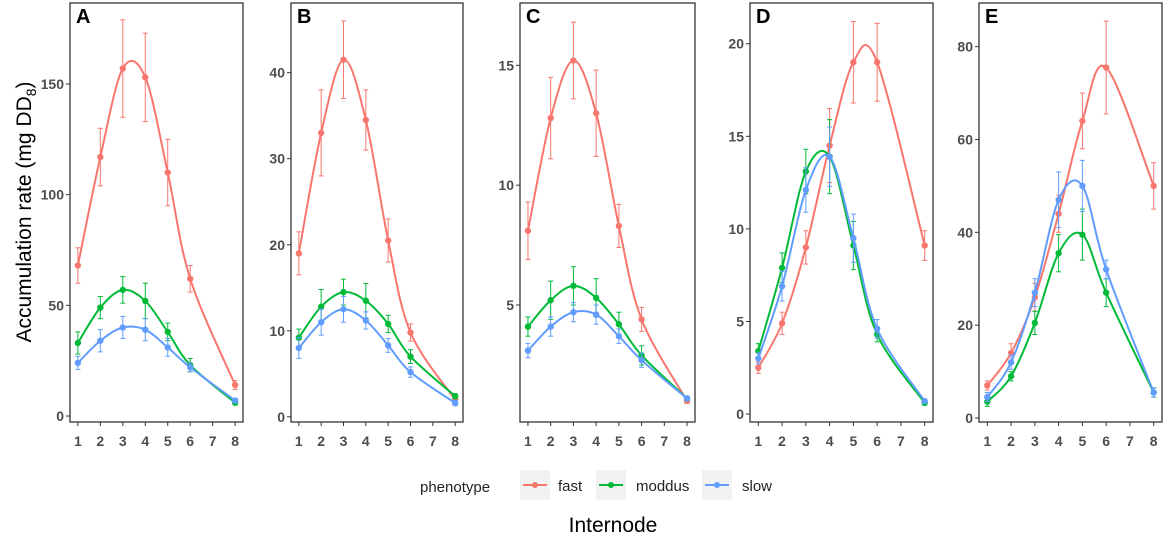 This screenshot has width=1169, height=548. Describe the element at coordinates (53, 195) in the screenshot. I see `y-tick-label: 100` at that location.